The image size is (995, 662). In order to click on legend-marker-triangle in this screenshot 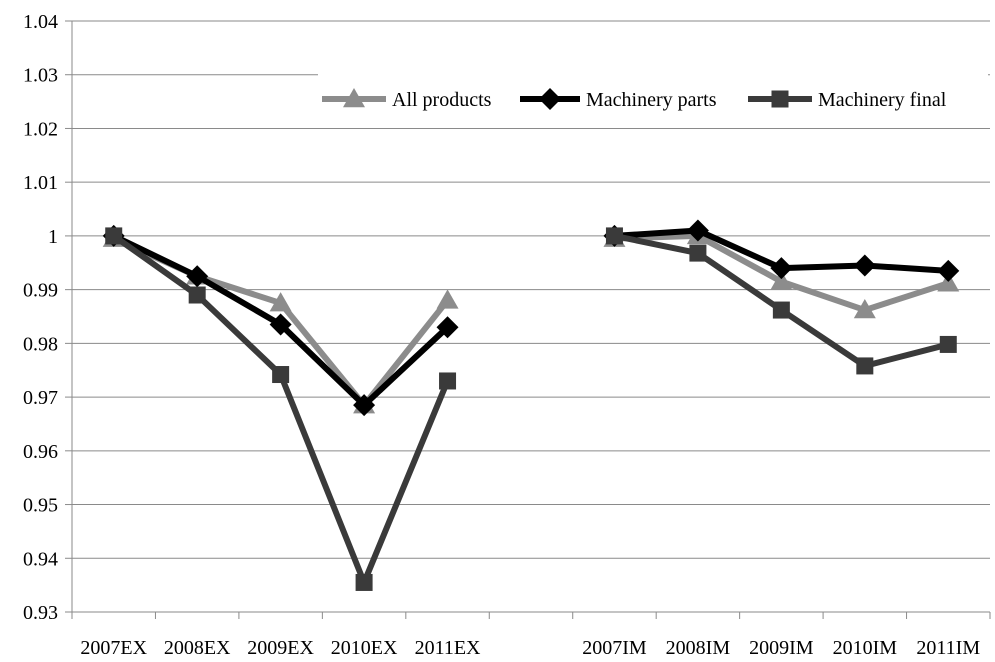, I will do `click(354, 98)`.